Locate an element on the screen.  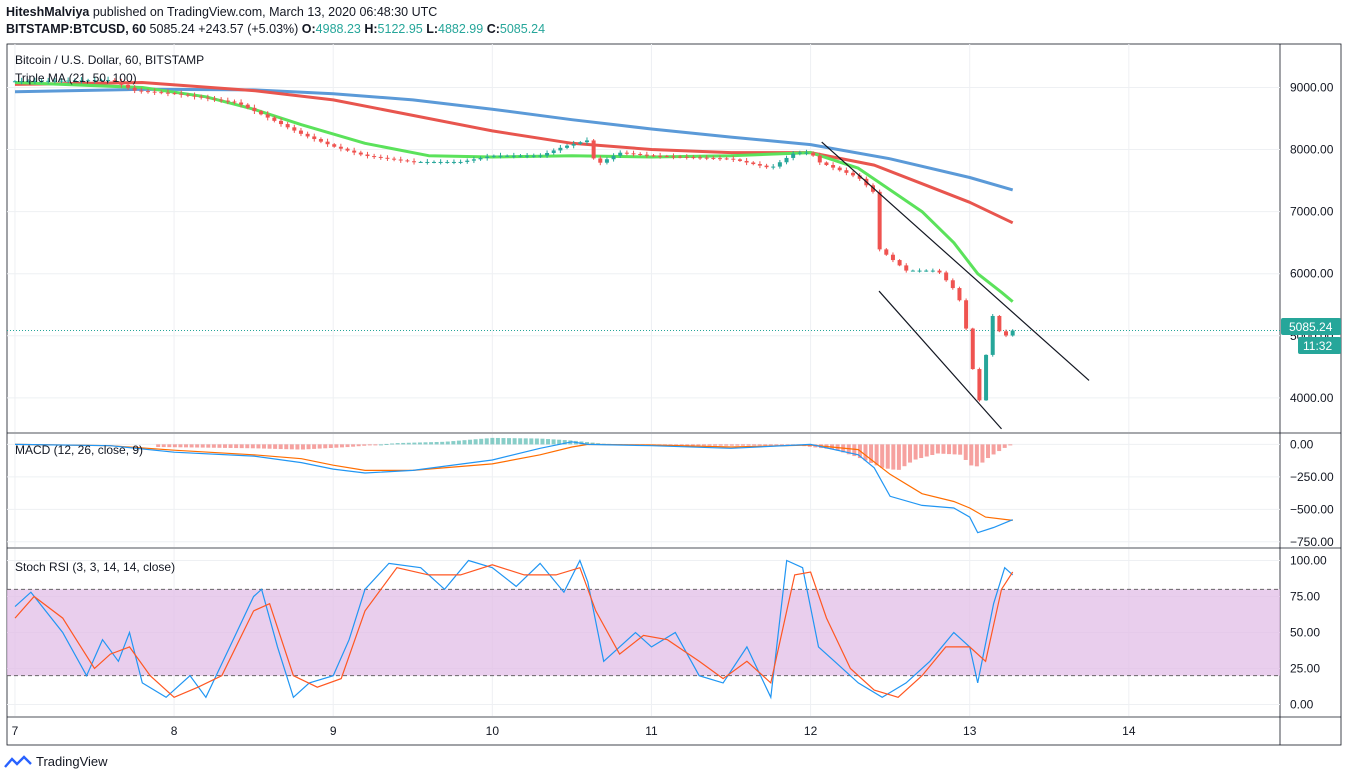
tradingview-logo-icon is located at coordinates (18, 761).